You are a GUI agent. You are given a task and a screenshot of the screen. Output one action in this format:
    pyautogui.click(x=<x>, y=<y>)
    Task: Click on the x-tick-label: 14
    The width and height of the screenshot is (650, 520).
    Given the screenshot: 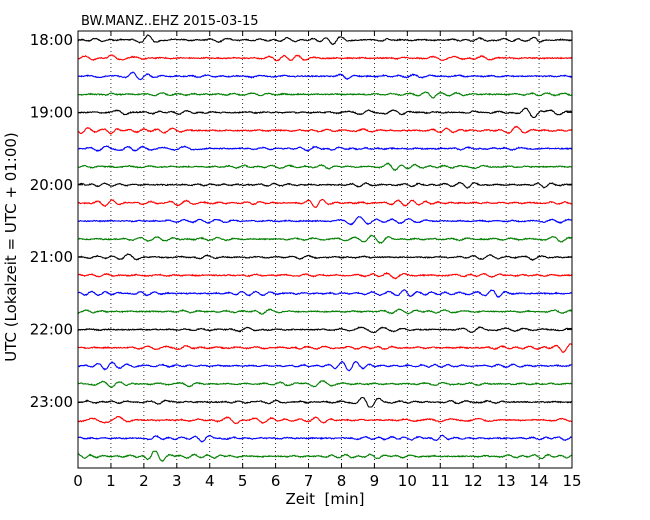 What is the action you would take?
    pyautogui.click(x=539, y=481)
    